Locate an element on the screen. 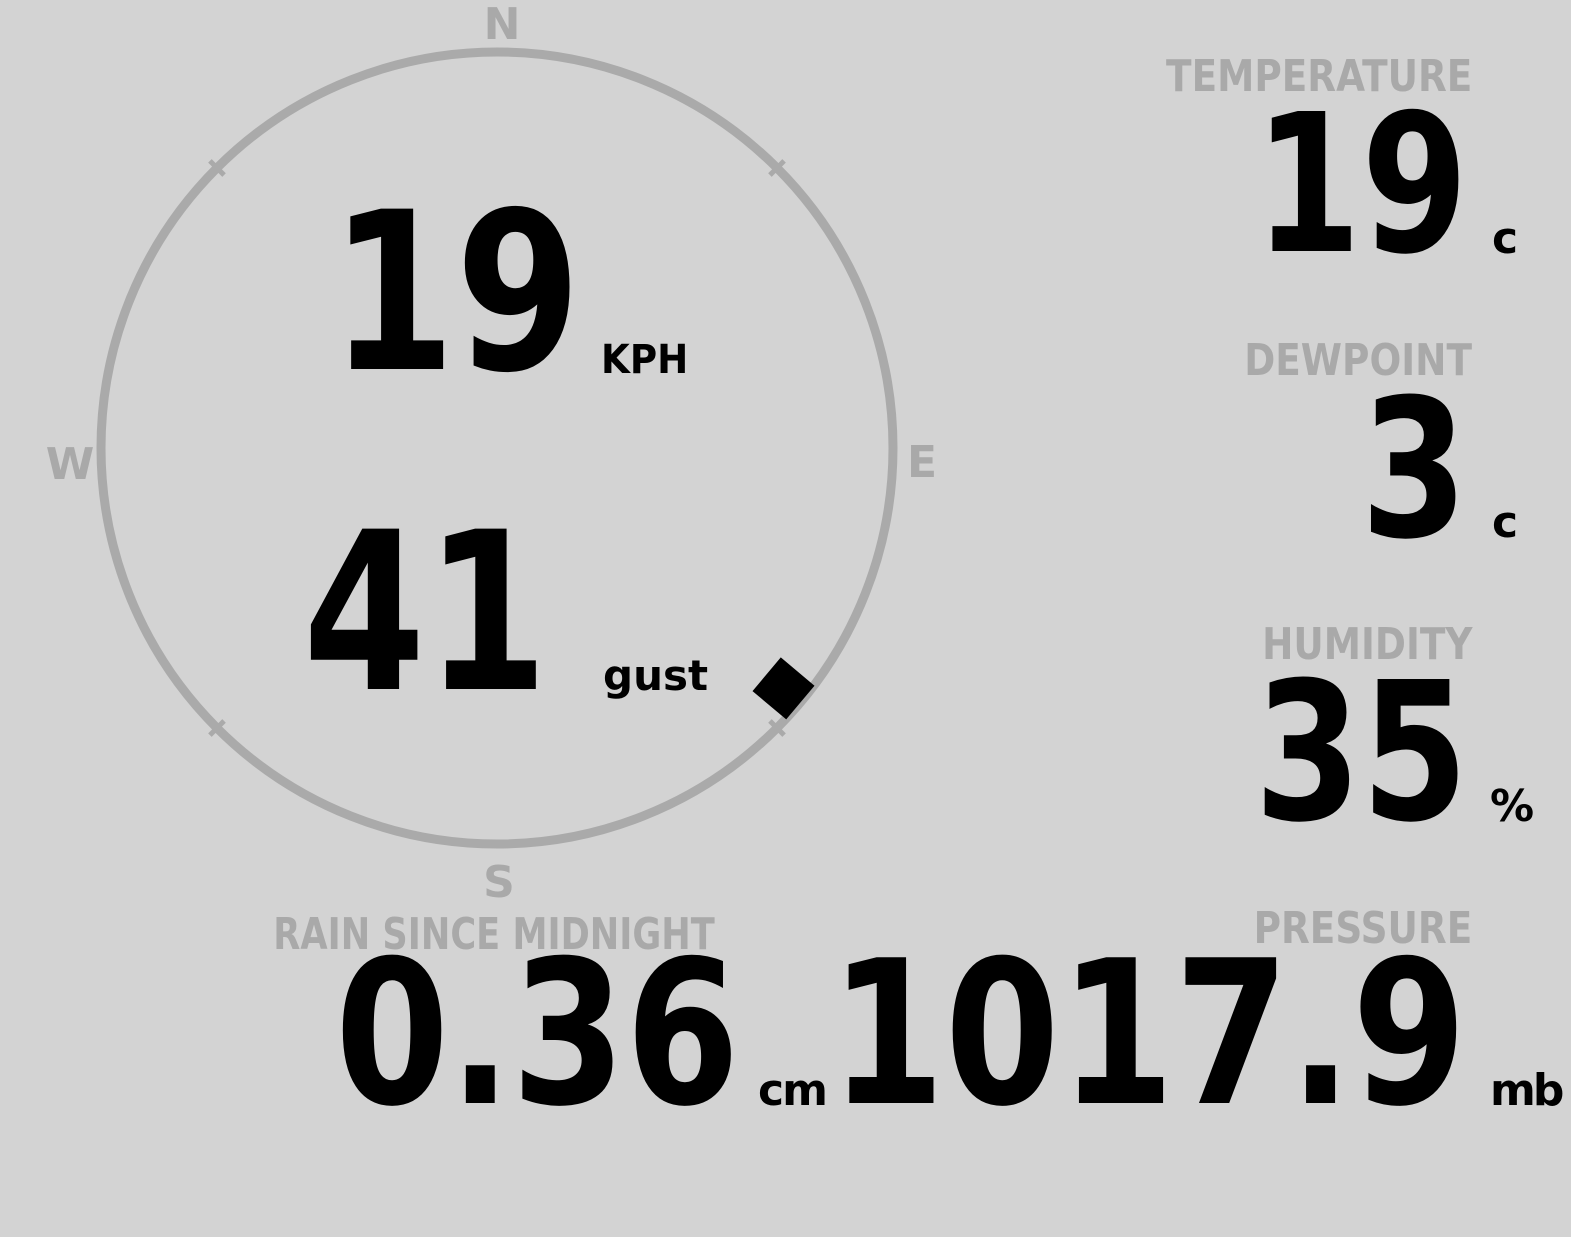  rain-unit: cm is located at coordinates (793, 1090).